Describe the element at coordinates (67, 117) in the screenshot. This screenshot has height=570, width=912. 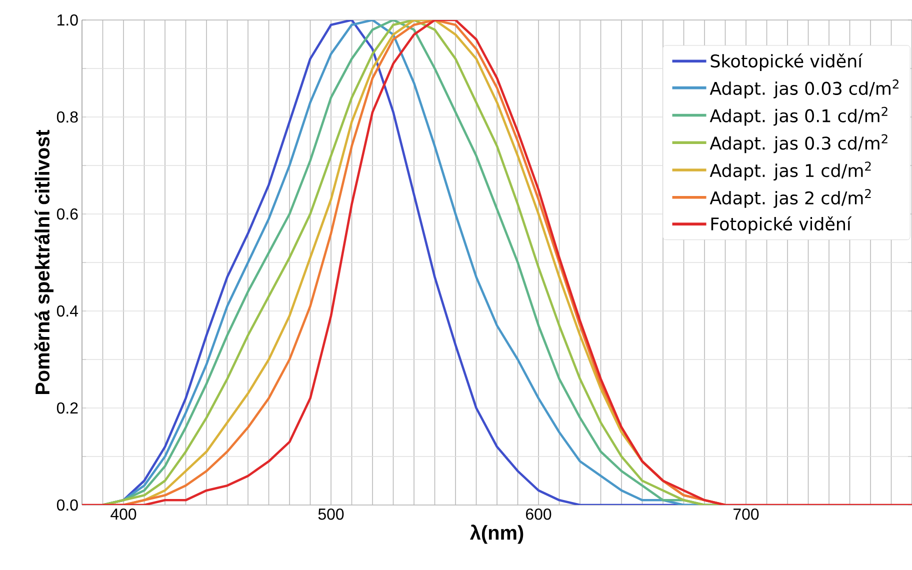
I see `y-tick-label: 0.8` at that location.